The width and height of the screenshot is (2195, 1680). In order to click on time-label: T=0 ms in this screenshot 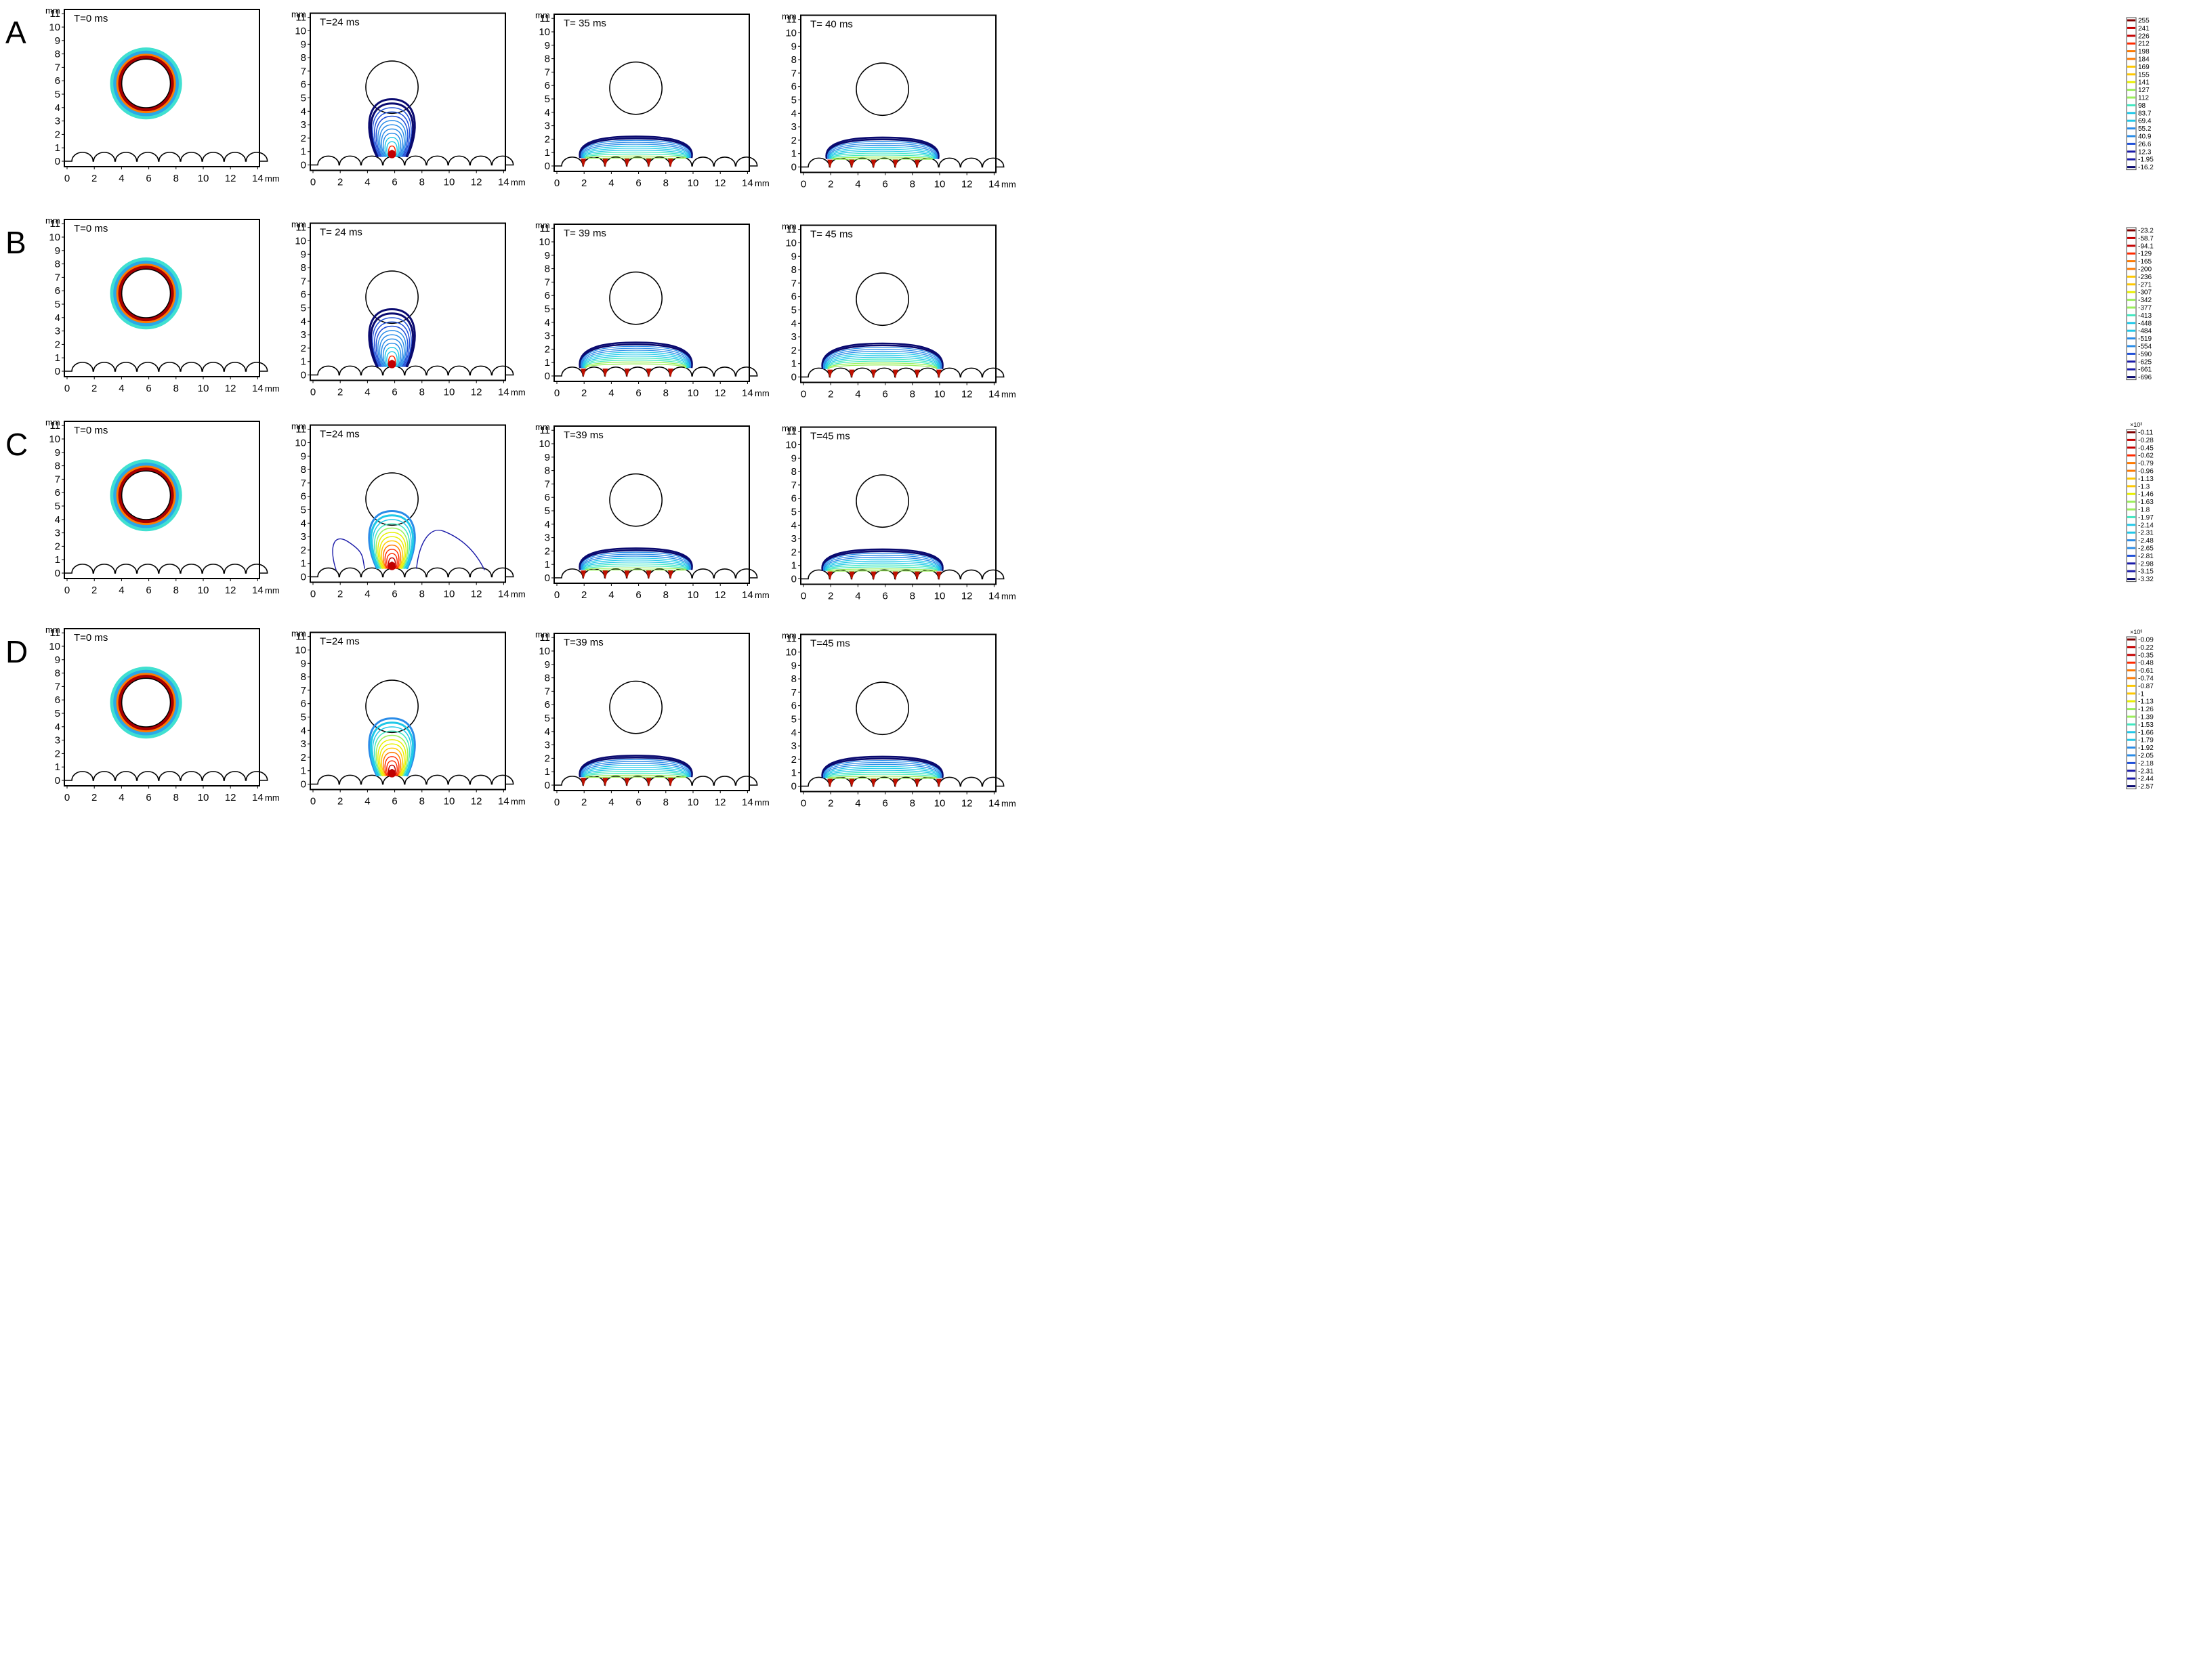, I will do `click(91, 228)`.